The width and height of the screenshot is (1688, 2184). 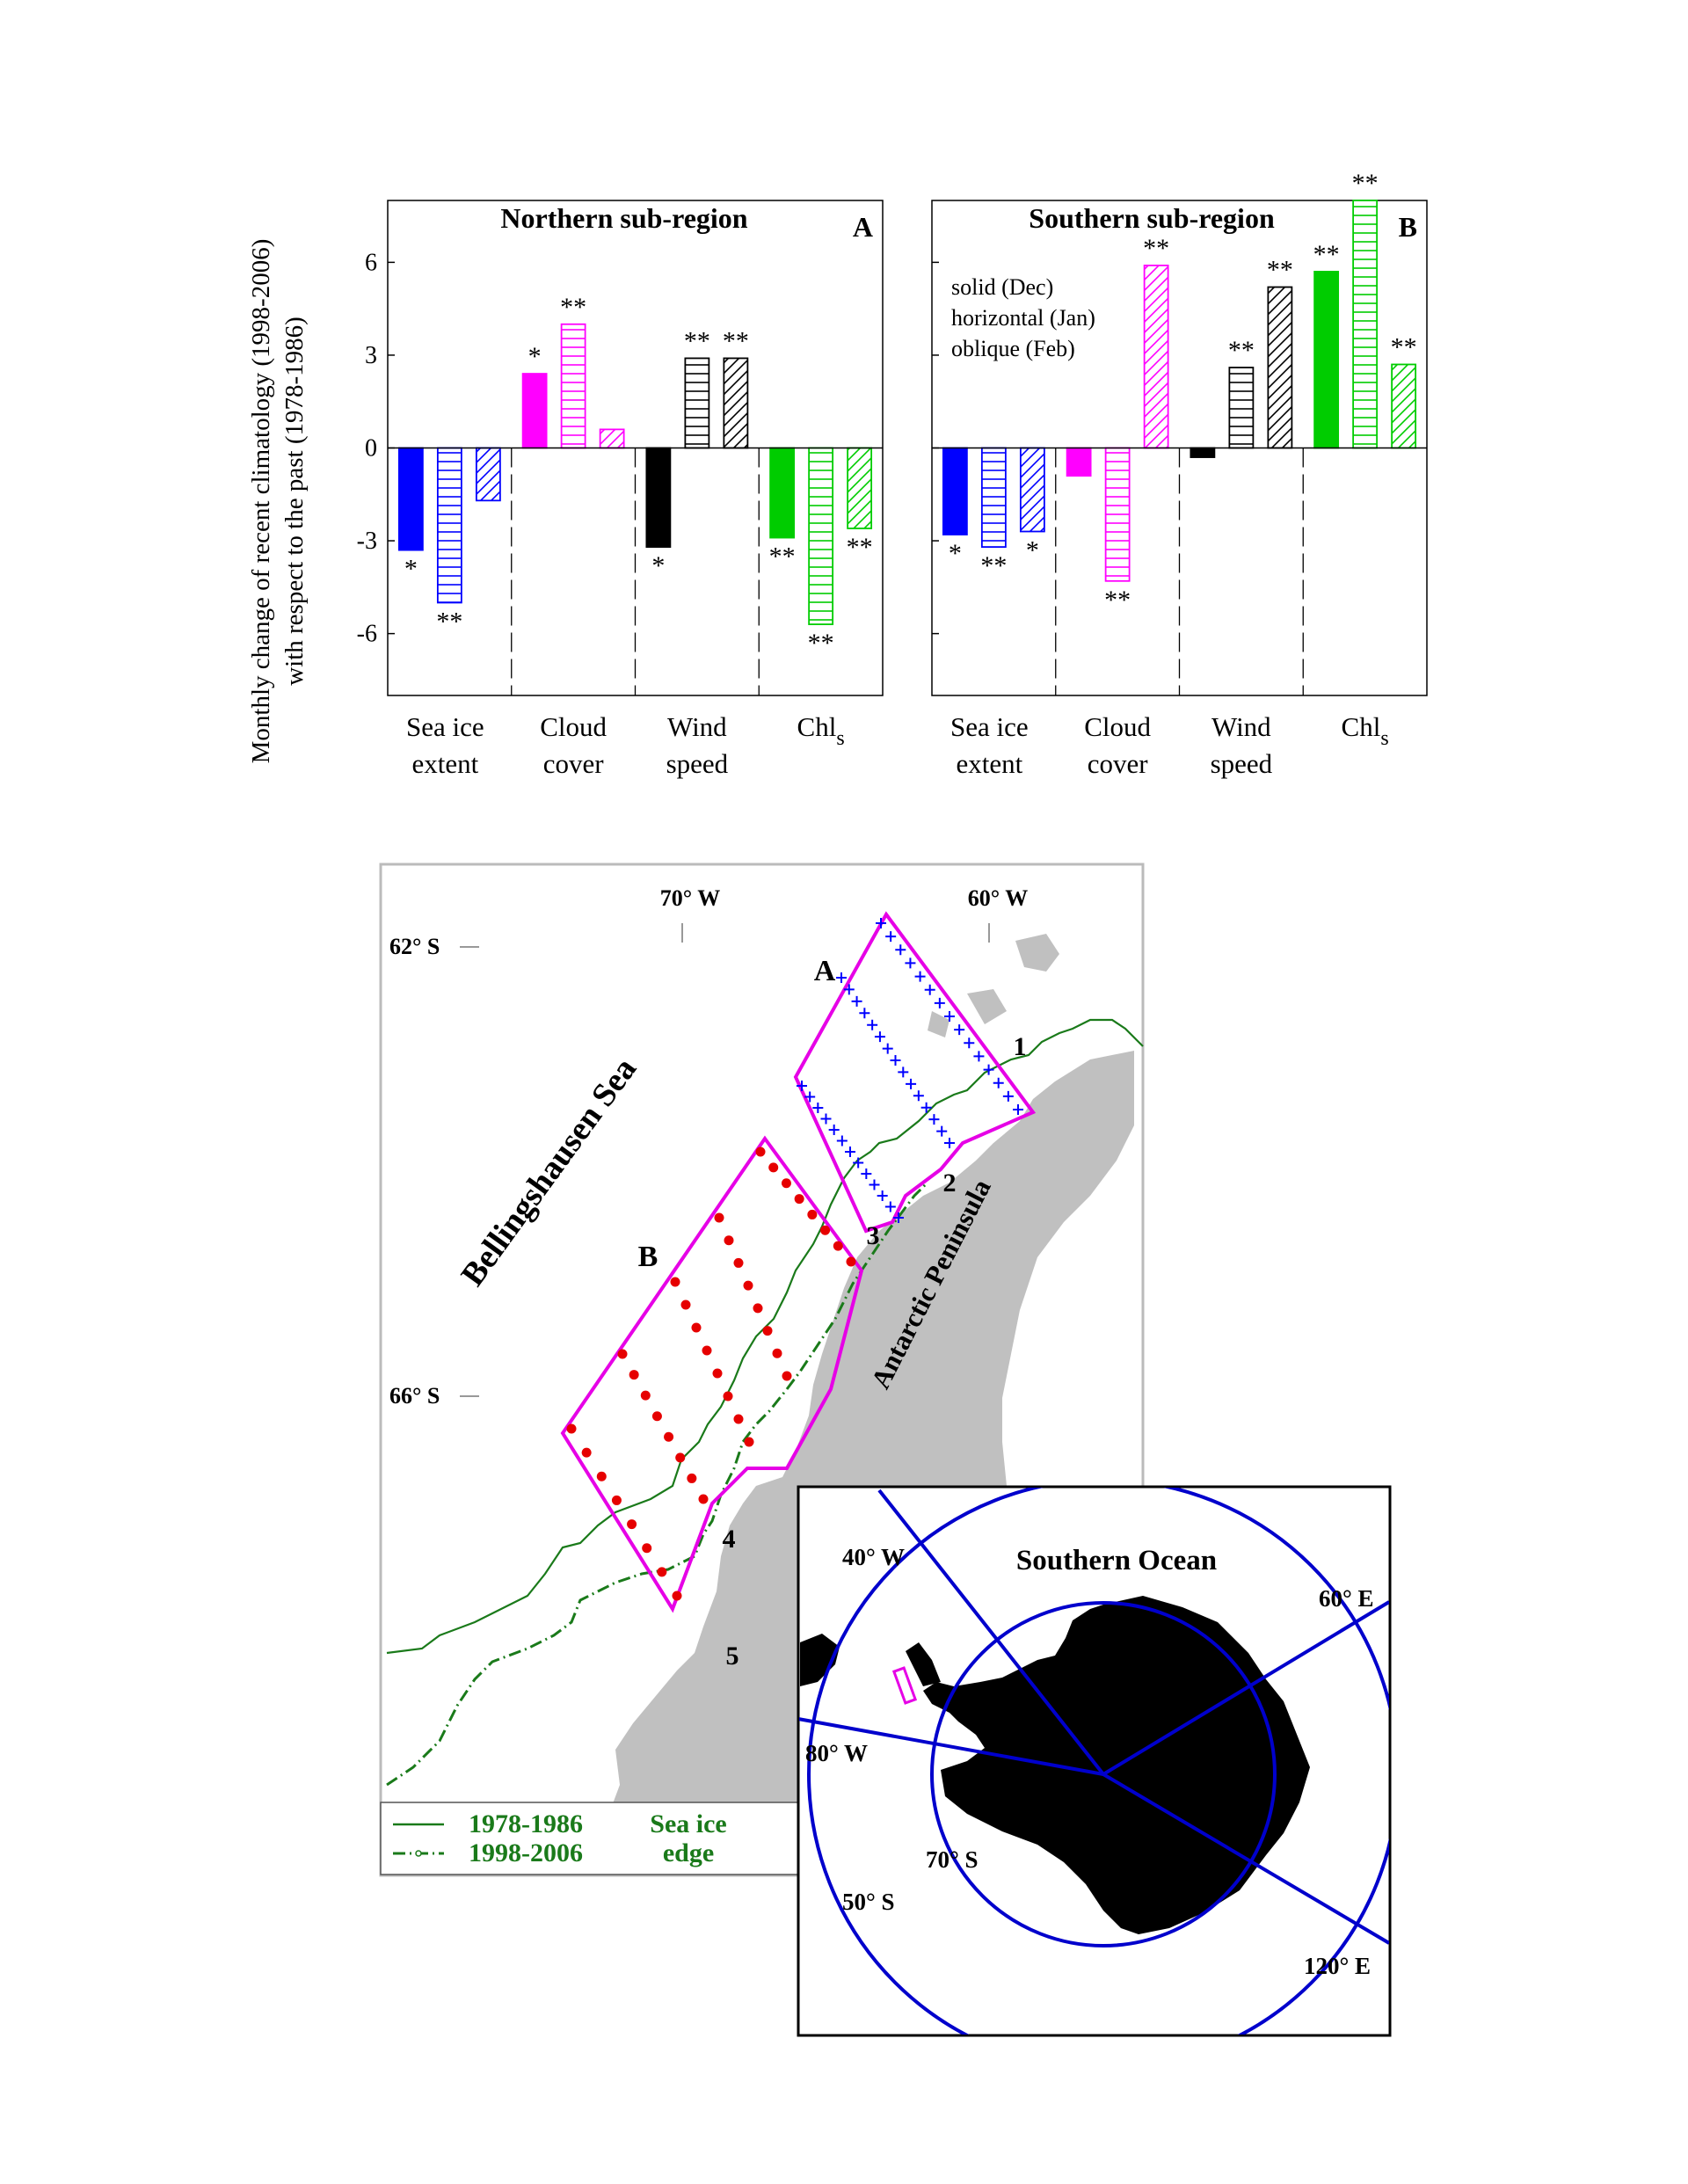 I want to click on bar-chl-feb, so click(x=1404, y=406).